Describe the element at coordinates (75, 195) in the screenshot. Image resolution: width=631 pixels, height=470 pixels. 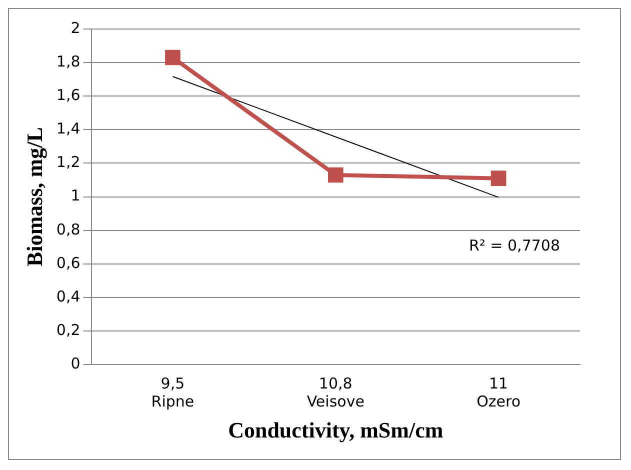
I see `y-tick-label: 1` at that location.